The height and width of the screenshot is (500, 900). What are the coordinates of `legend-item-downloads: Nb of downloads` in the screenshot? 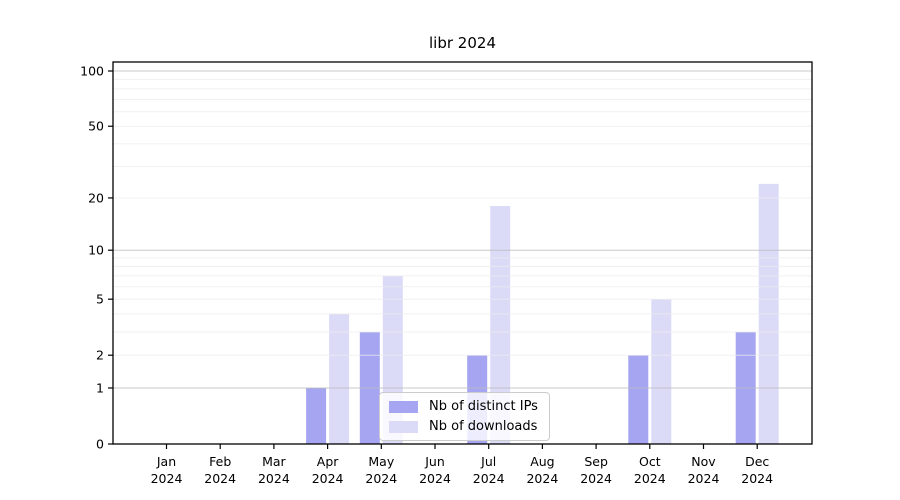 It's located at (463, 426).